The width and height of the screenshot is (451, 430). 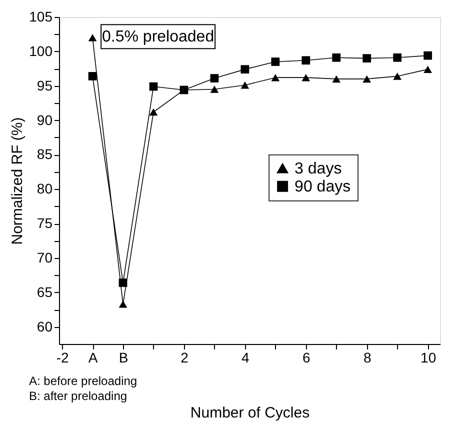 I want to click on y-tick-label: 90, so click(x=44, y=120).